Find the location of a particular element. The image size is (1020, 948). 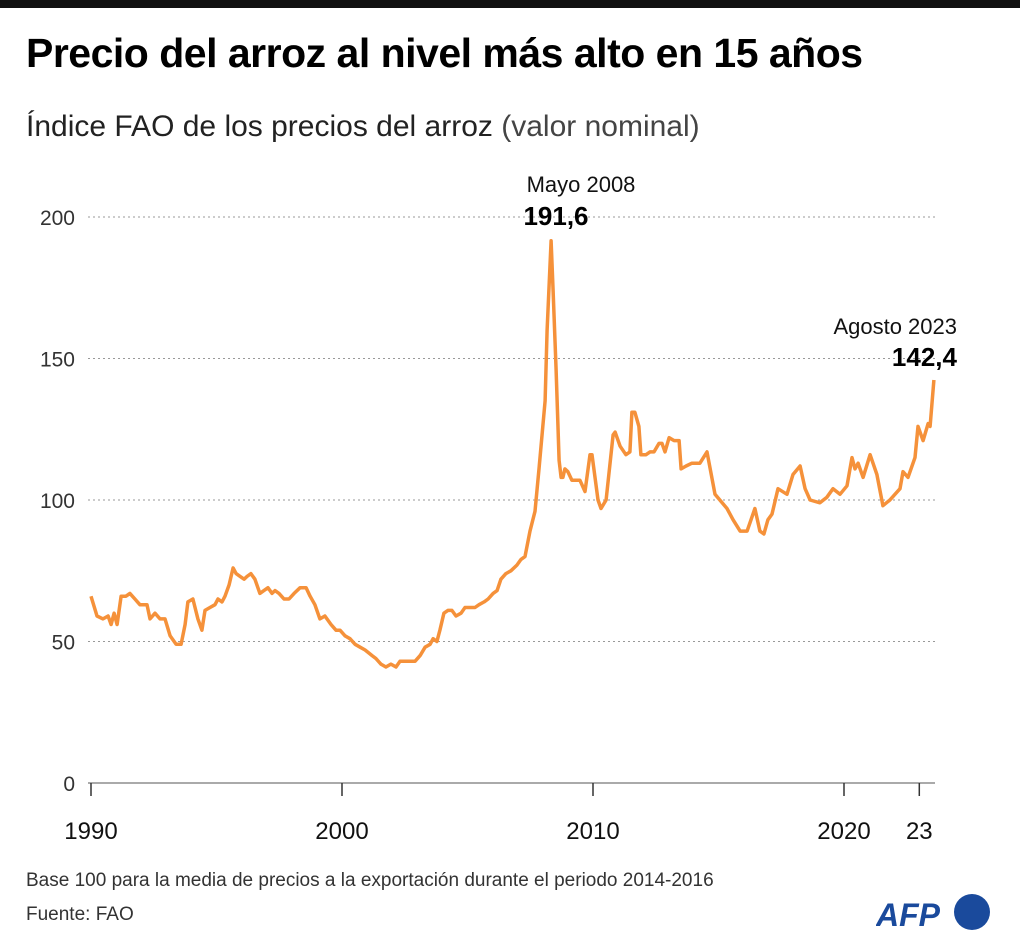

y-tick-label: 50 is located at coordinates (63, 643).